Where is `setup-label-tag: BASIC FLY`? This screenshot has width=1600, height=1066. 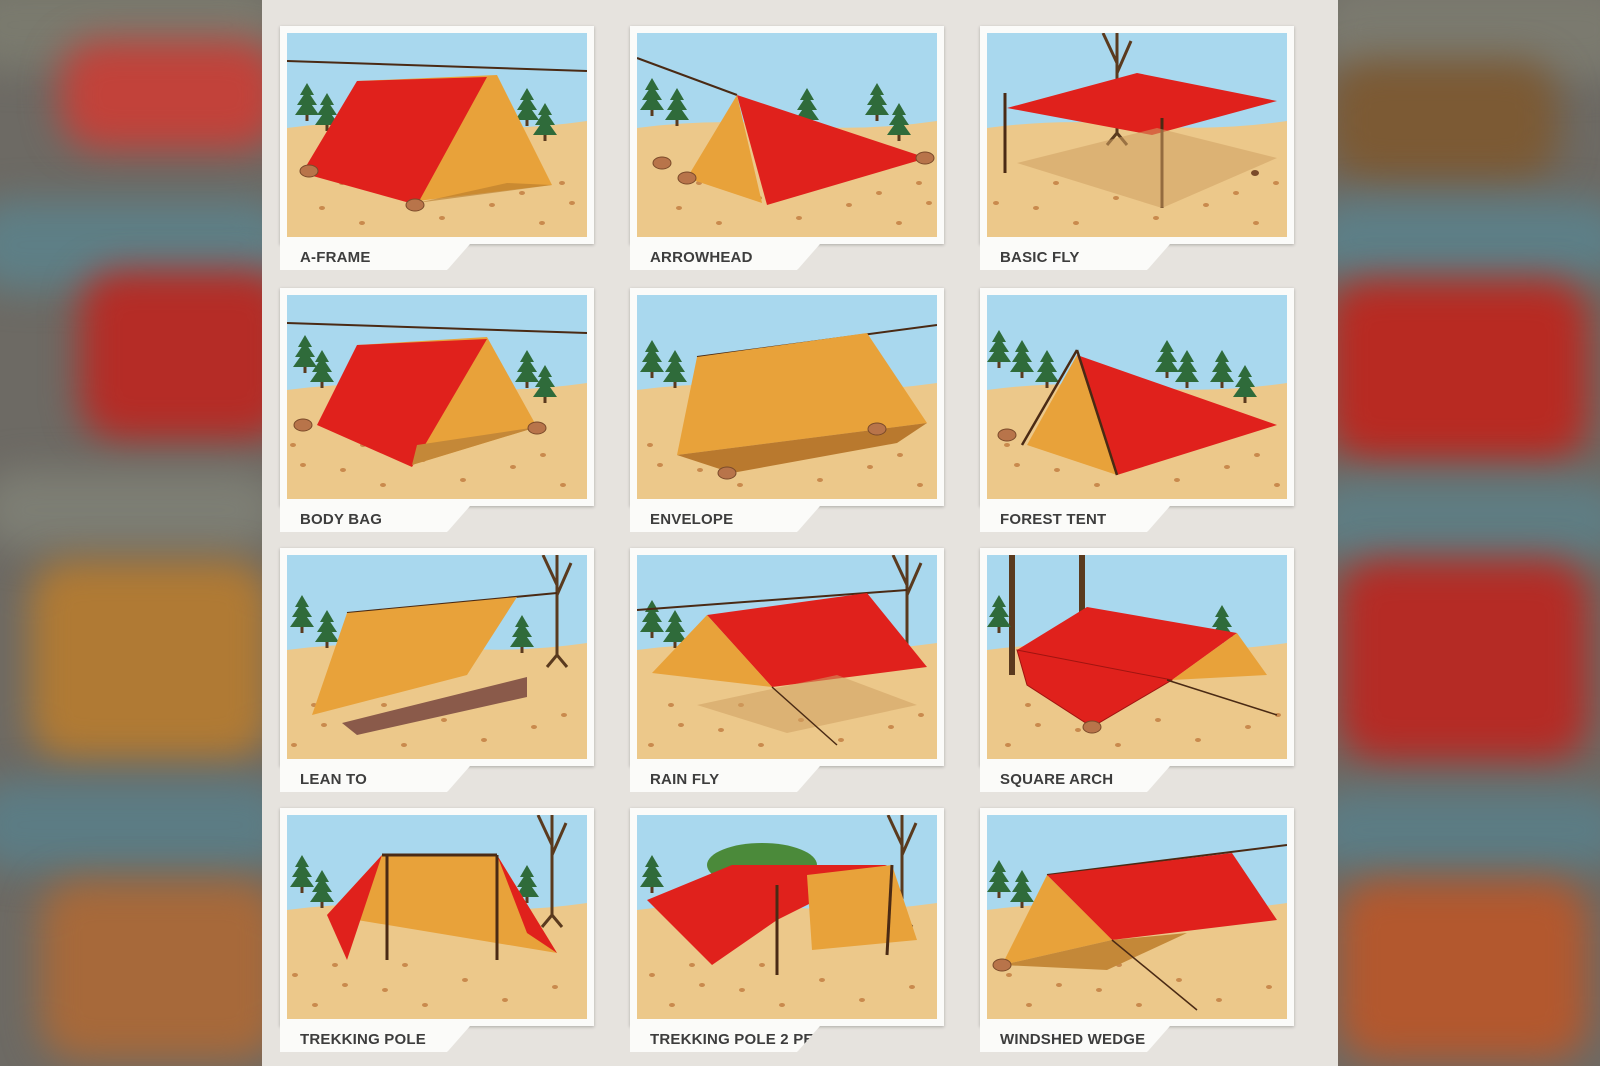 setup-label-tag: BASIC FLY is located at coordinates (1075, 257).